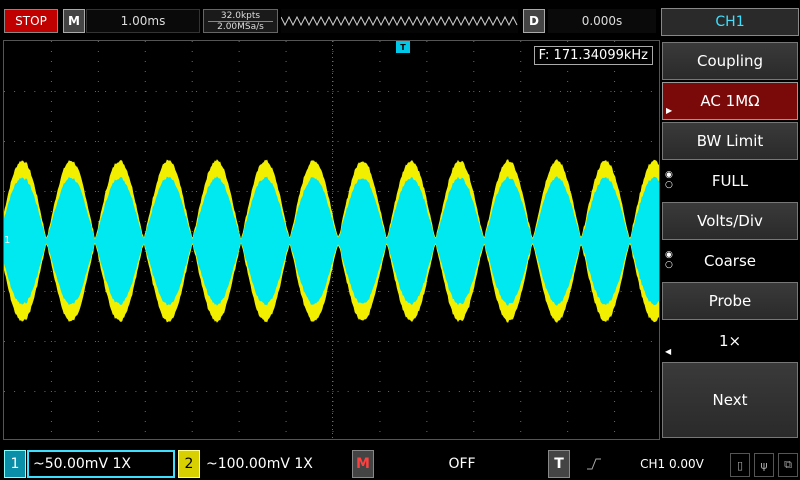  Describe the element at coordinates (672, 464) in the screenshot. I see `trigger-level: CH1 0.00V` at that location.